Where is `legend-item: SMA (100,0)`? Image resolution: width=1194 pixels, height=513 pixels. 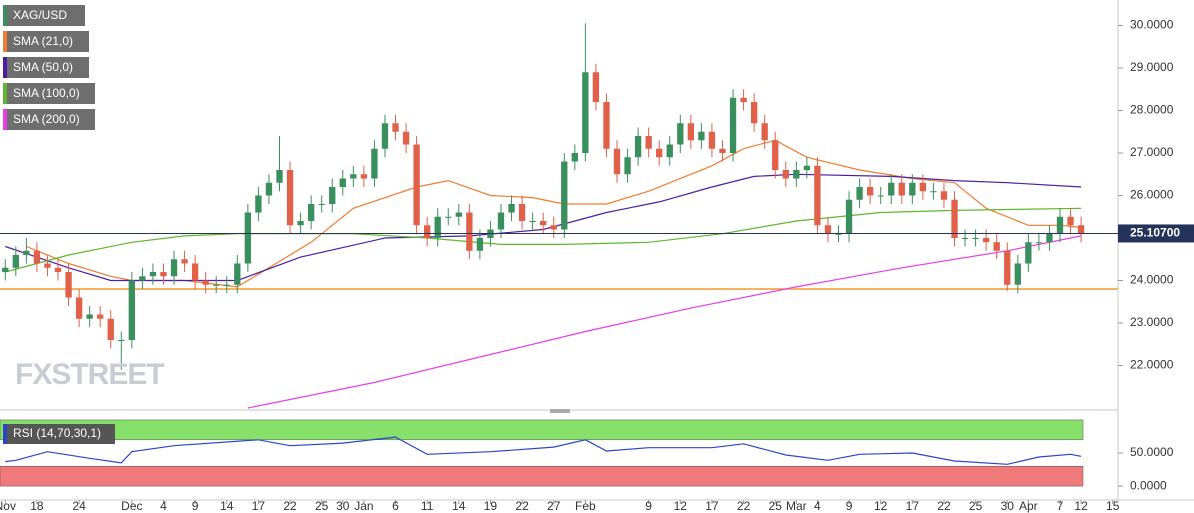
legend-item: SMA (100,0) is located at coordinates (49, 93).